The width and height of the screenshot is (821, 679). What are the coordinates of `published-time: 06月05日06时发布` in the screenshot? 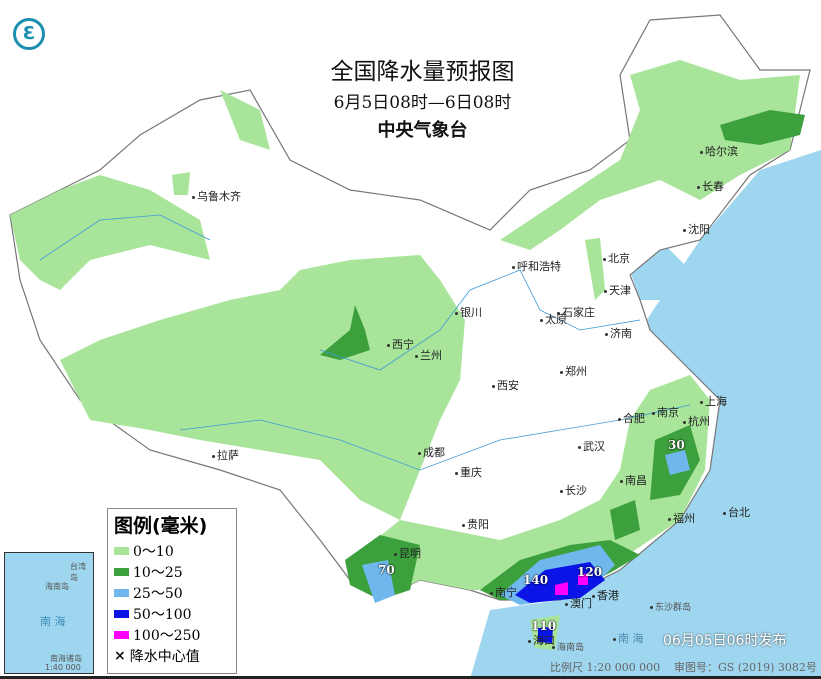 It's located at (725, 641).